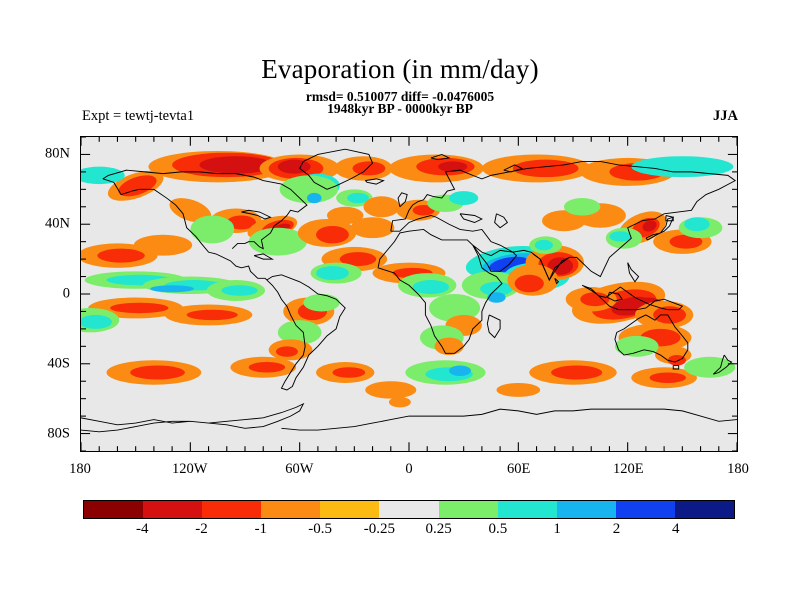 Image resolution: width=800 pixels, height=600 pixels. I want to click on colorbar-tick-9: 4, so click(675, 529).